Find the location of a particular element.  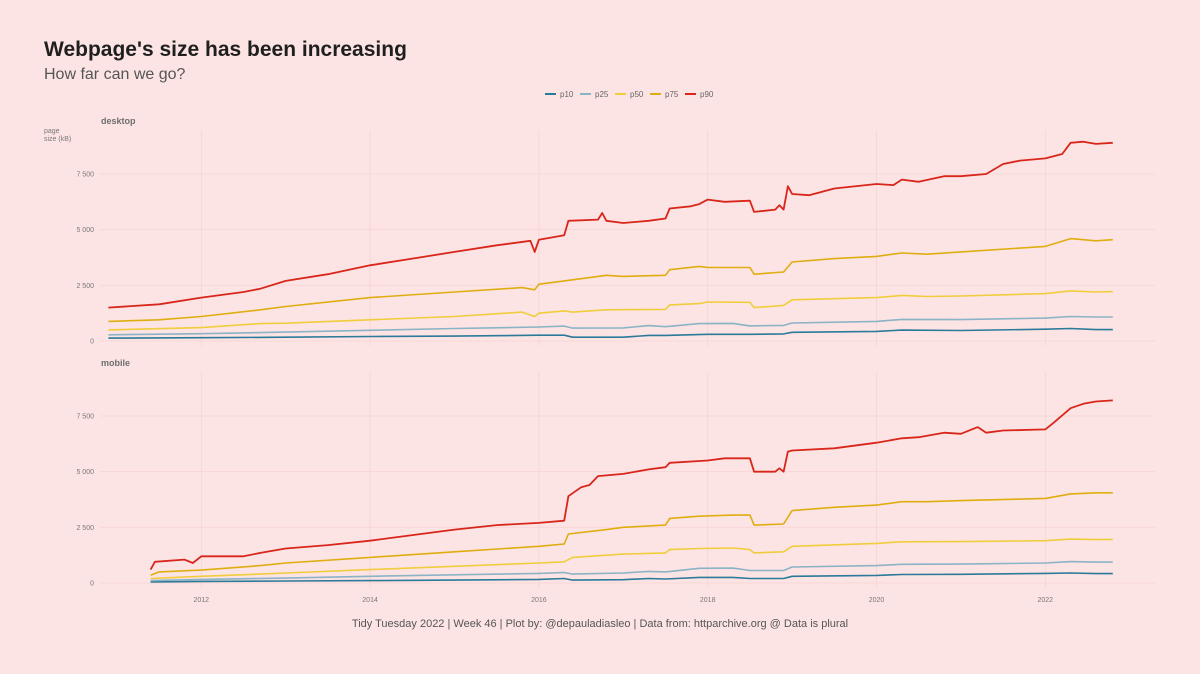

series-line-mobile-p75 is located at coordinates (631, 534).